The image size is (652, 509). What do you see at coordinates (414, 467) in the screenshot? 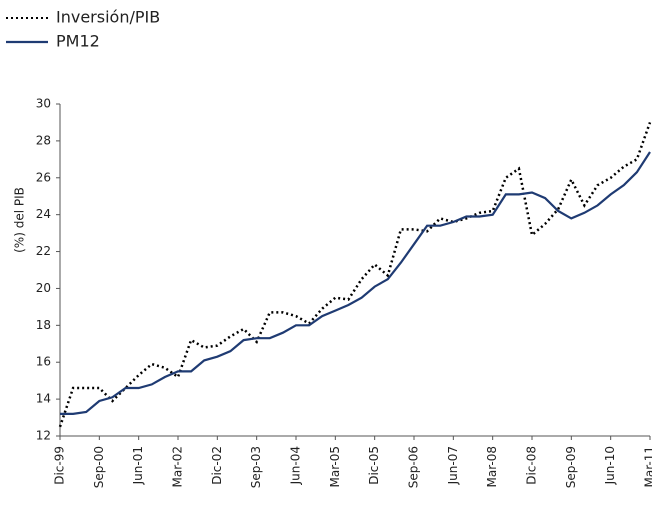
I see `x-tick-label: Sep-06` at bounding box center [414, 467].